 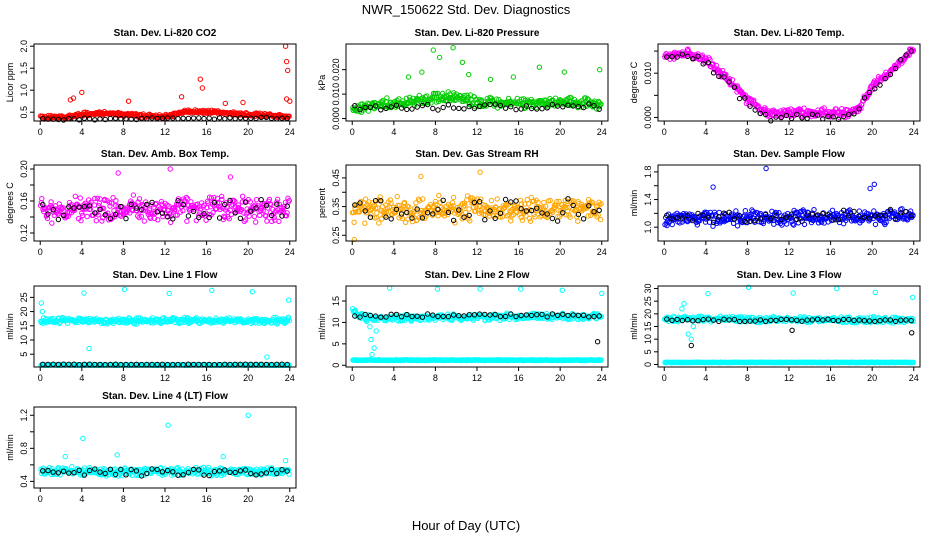 What do you see at coordinates (336, 178) in the screenshot?
I see `y-tick-label: 0.45` at bounding box center [336, 178].